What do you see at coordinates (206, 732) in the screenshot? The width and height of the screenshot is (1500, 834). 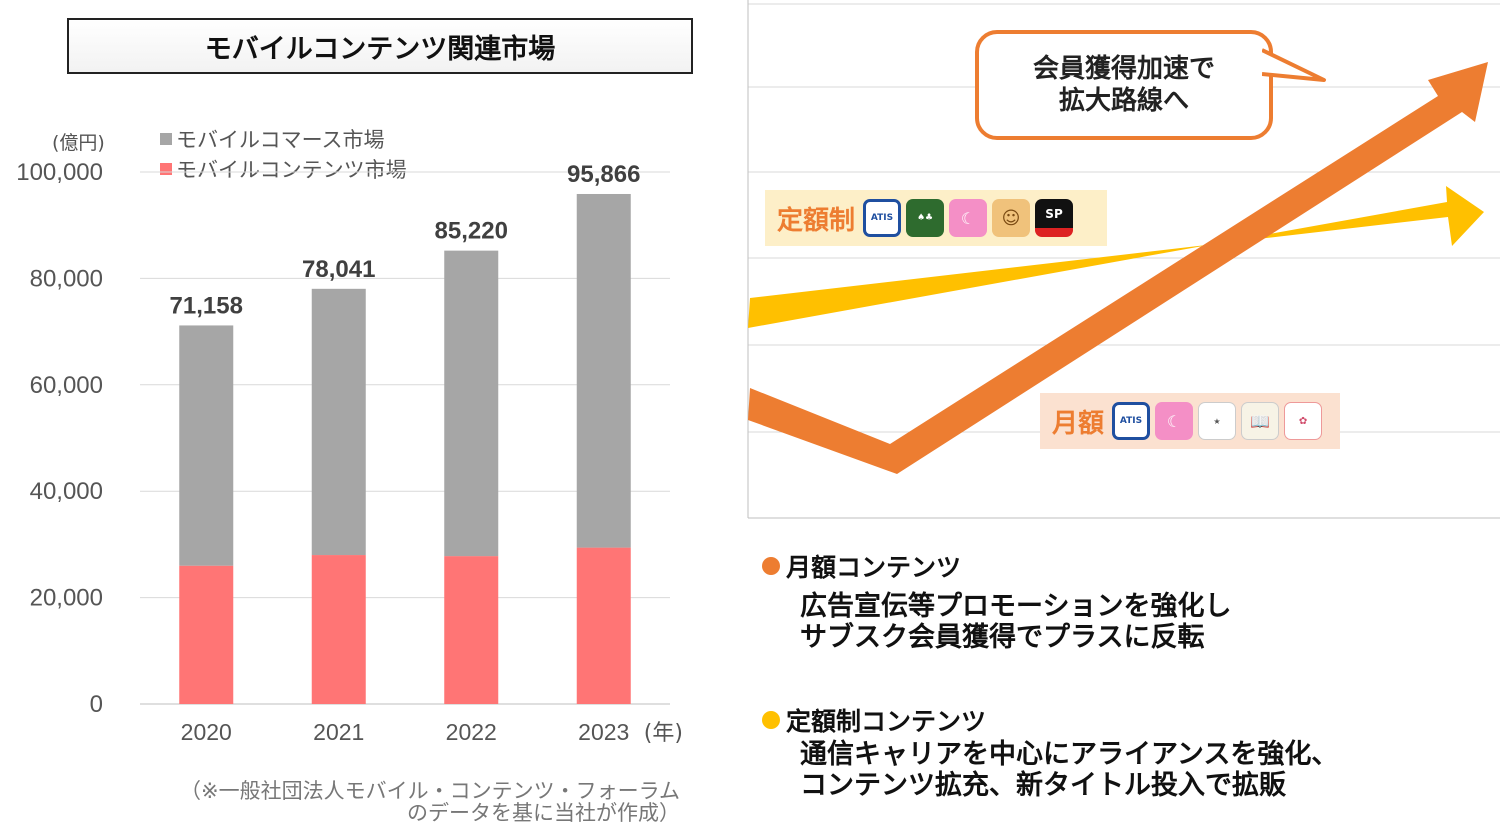 I see `x-tick-label: 2020` at bounding box center [206, 732].